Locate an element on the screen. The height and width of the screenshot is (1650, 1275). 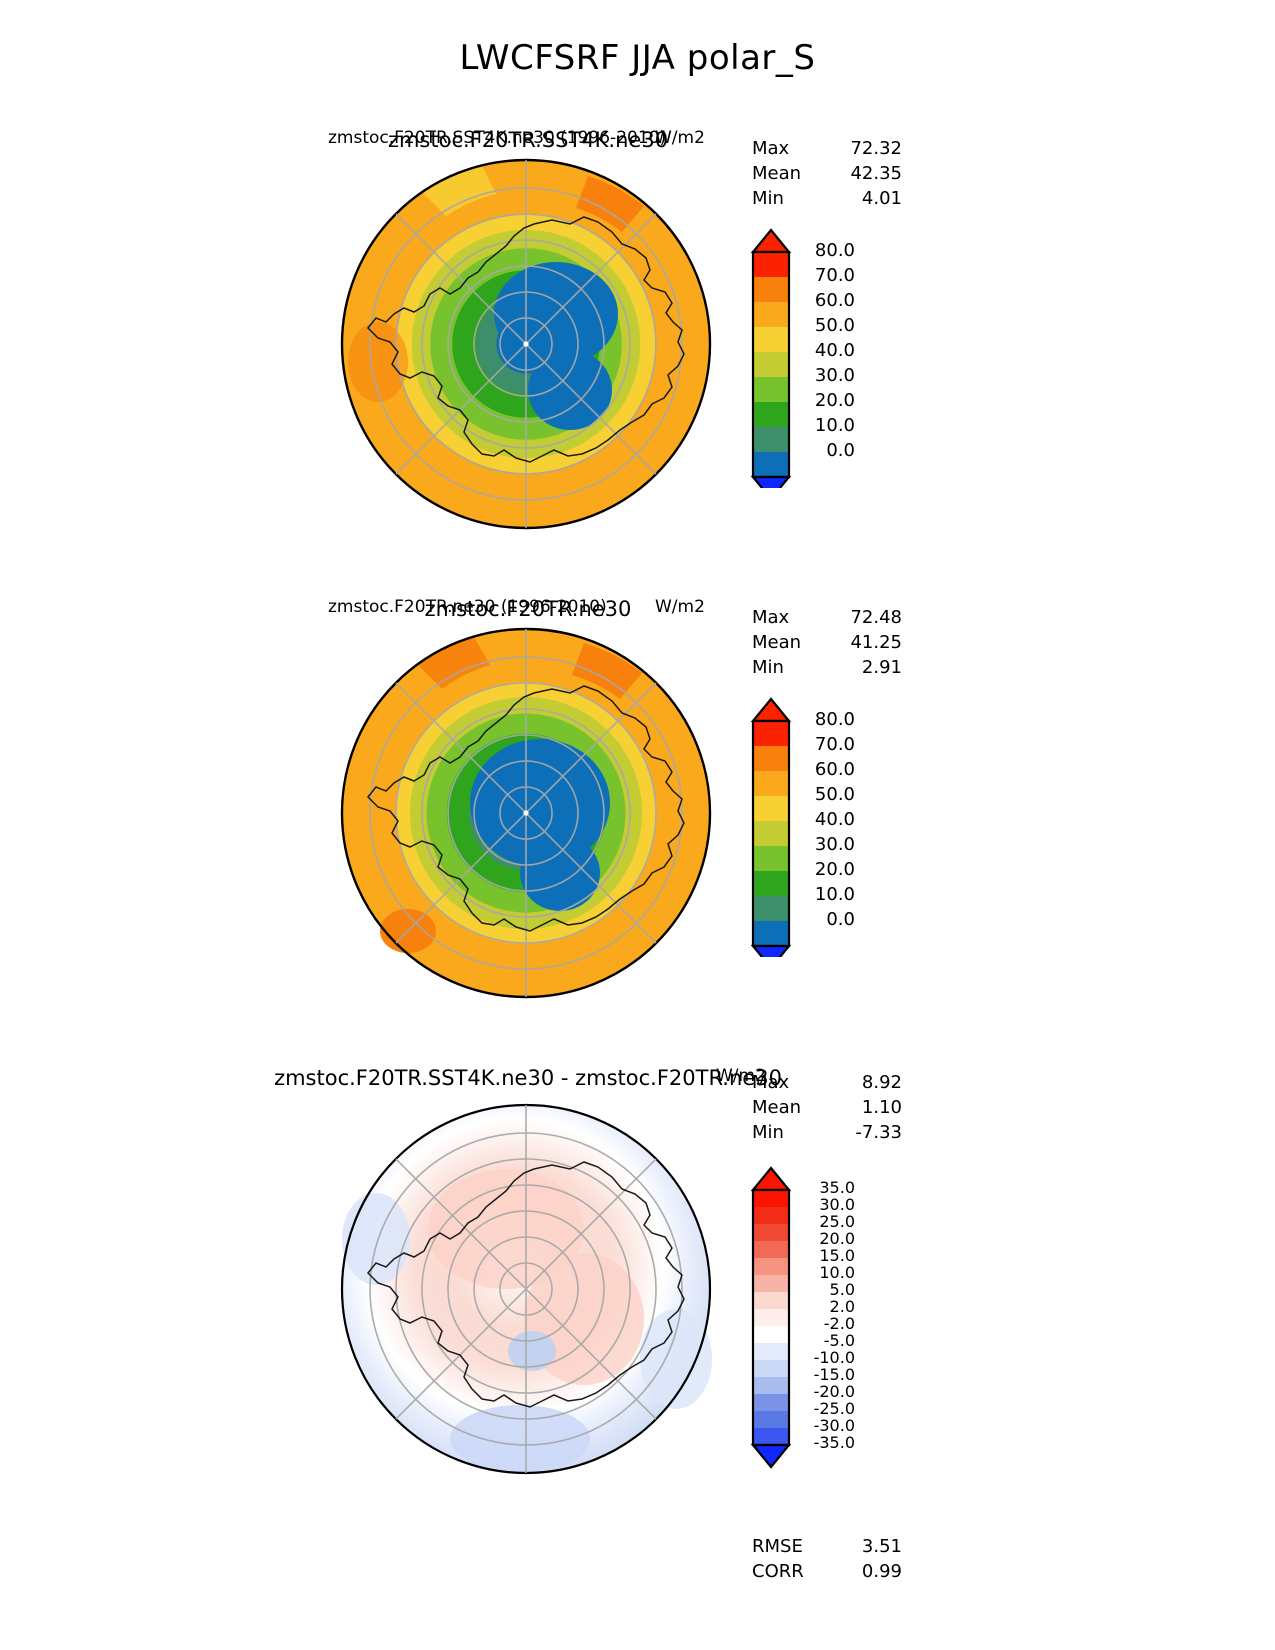
stat-value-max: 72.48 is located at coordinates (876, 617).